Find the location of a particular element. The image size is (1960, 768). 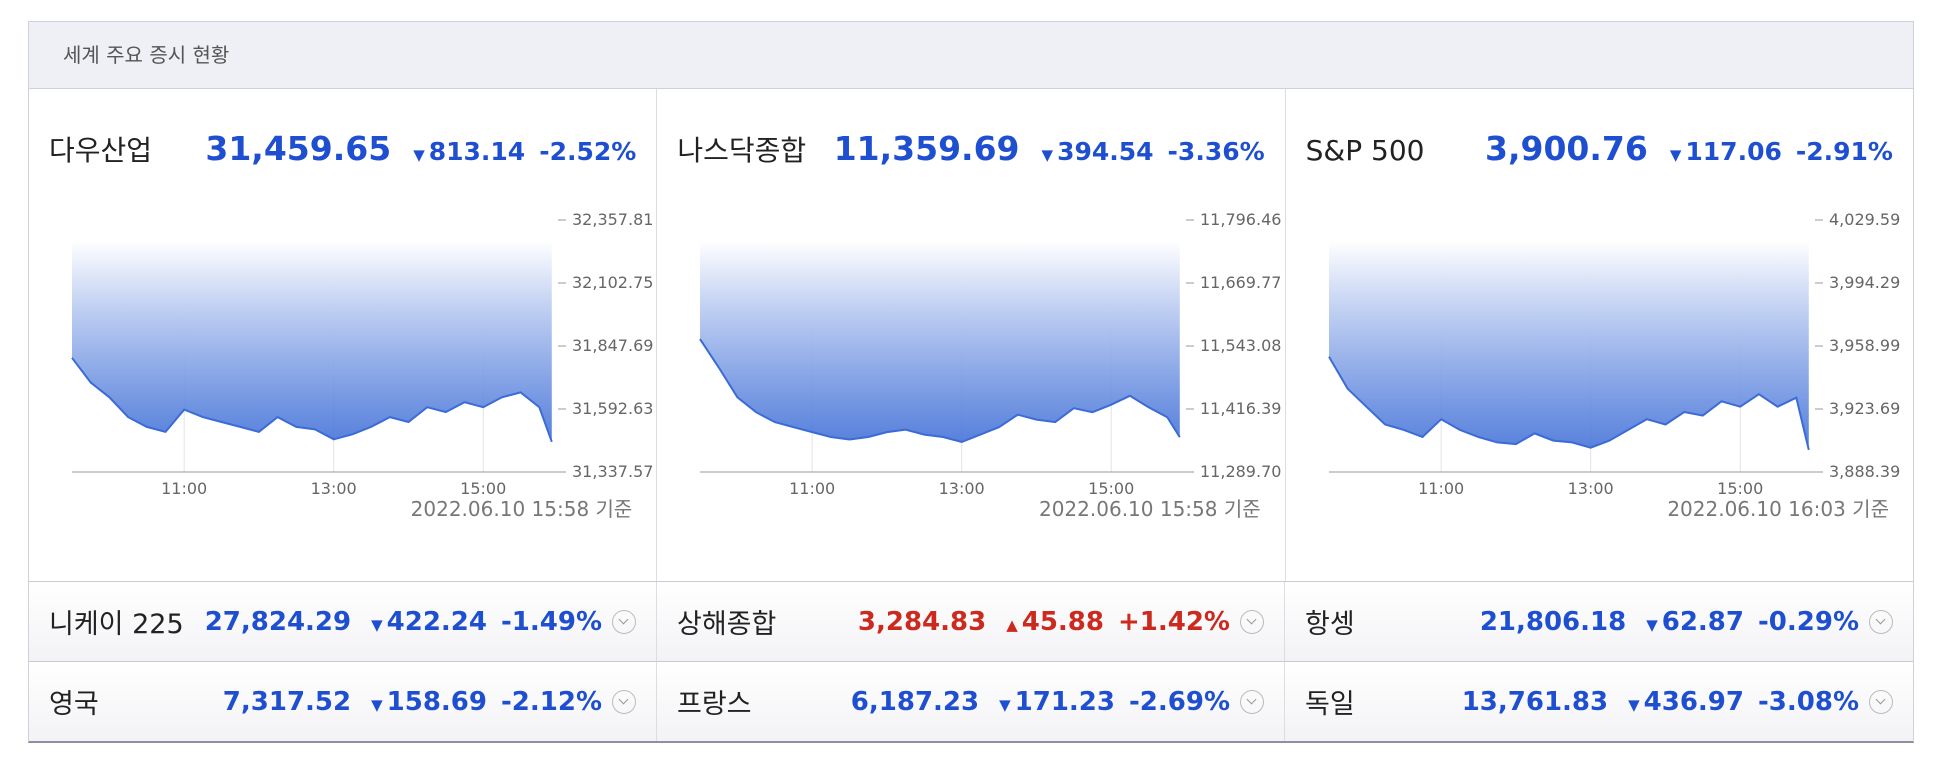

index-change: ▼ 813.14 -2.52% is located at coordinates (524, 151).